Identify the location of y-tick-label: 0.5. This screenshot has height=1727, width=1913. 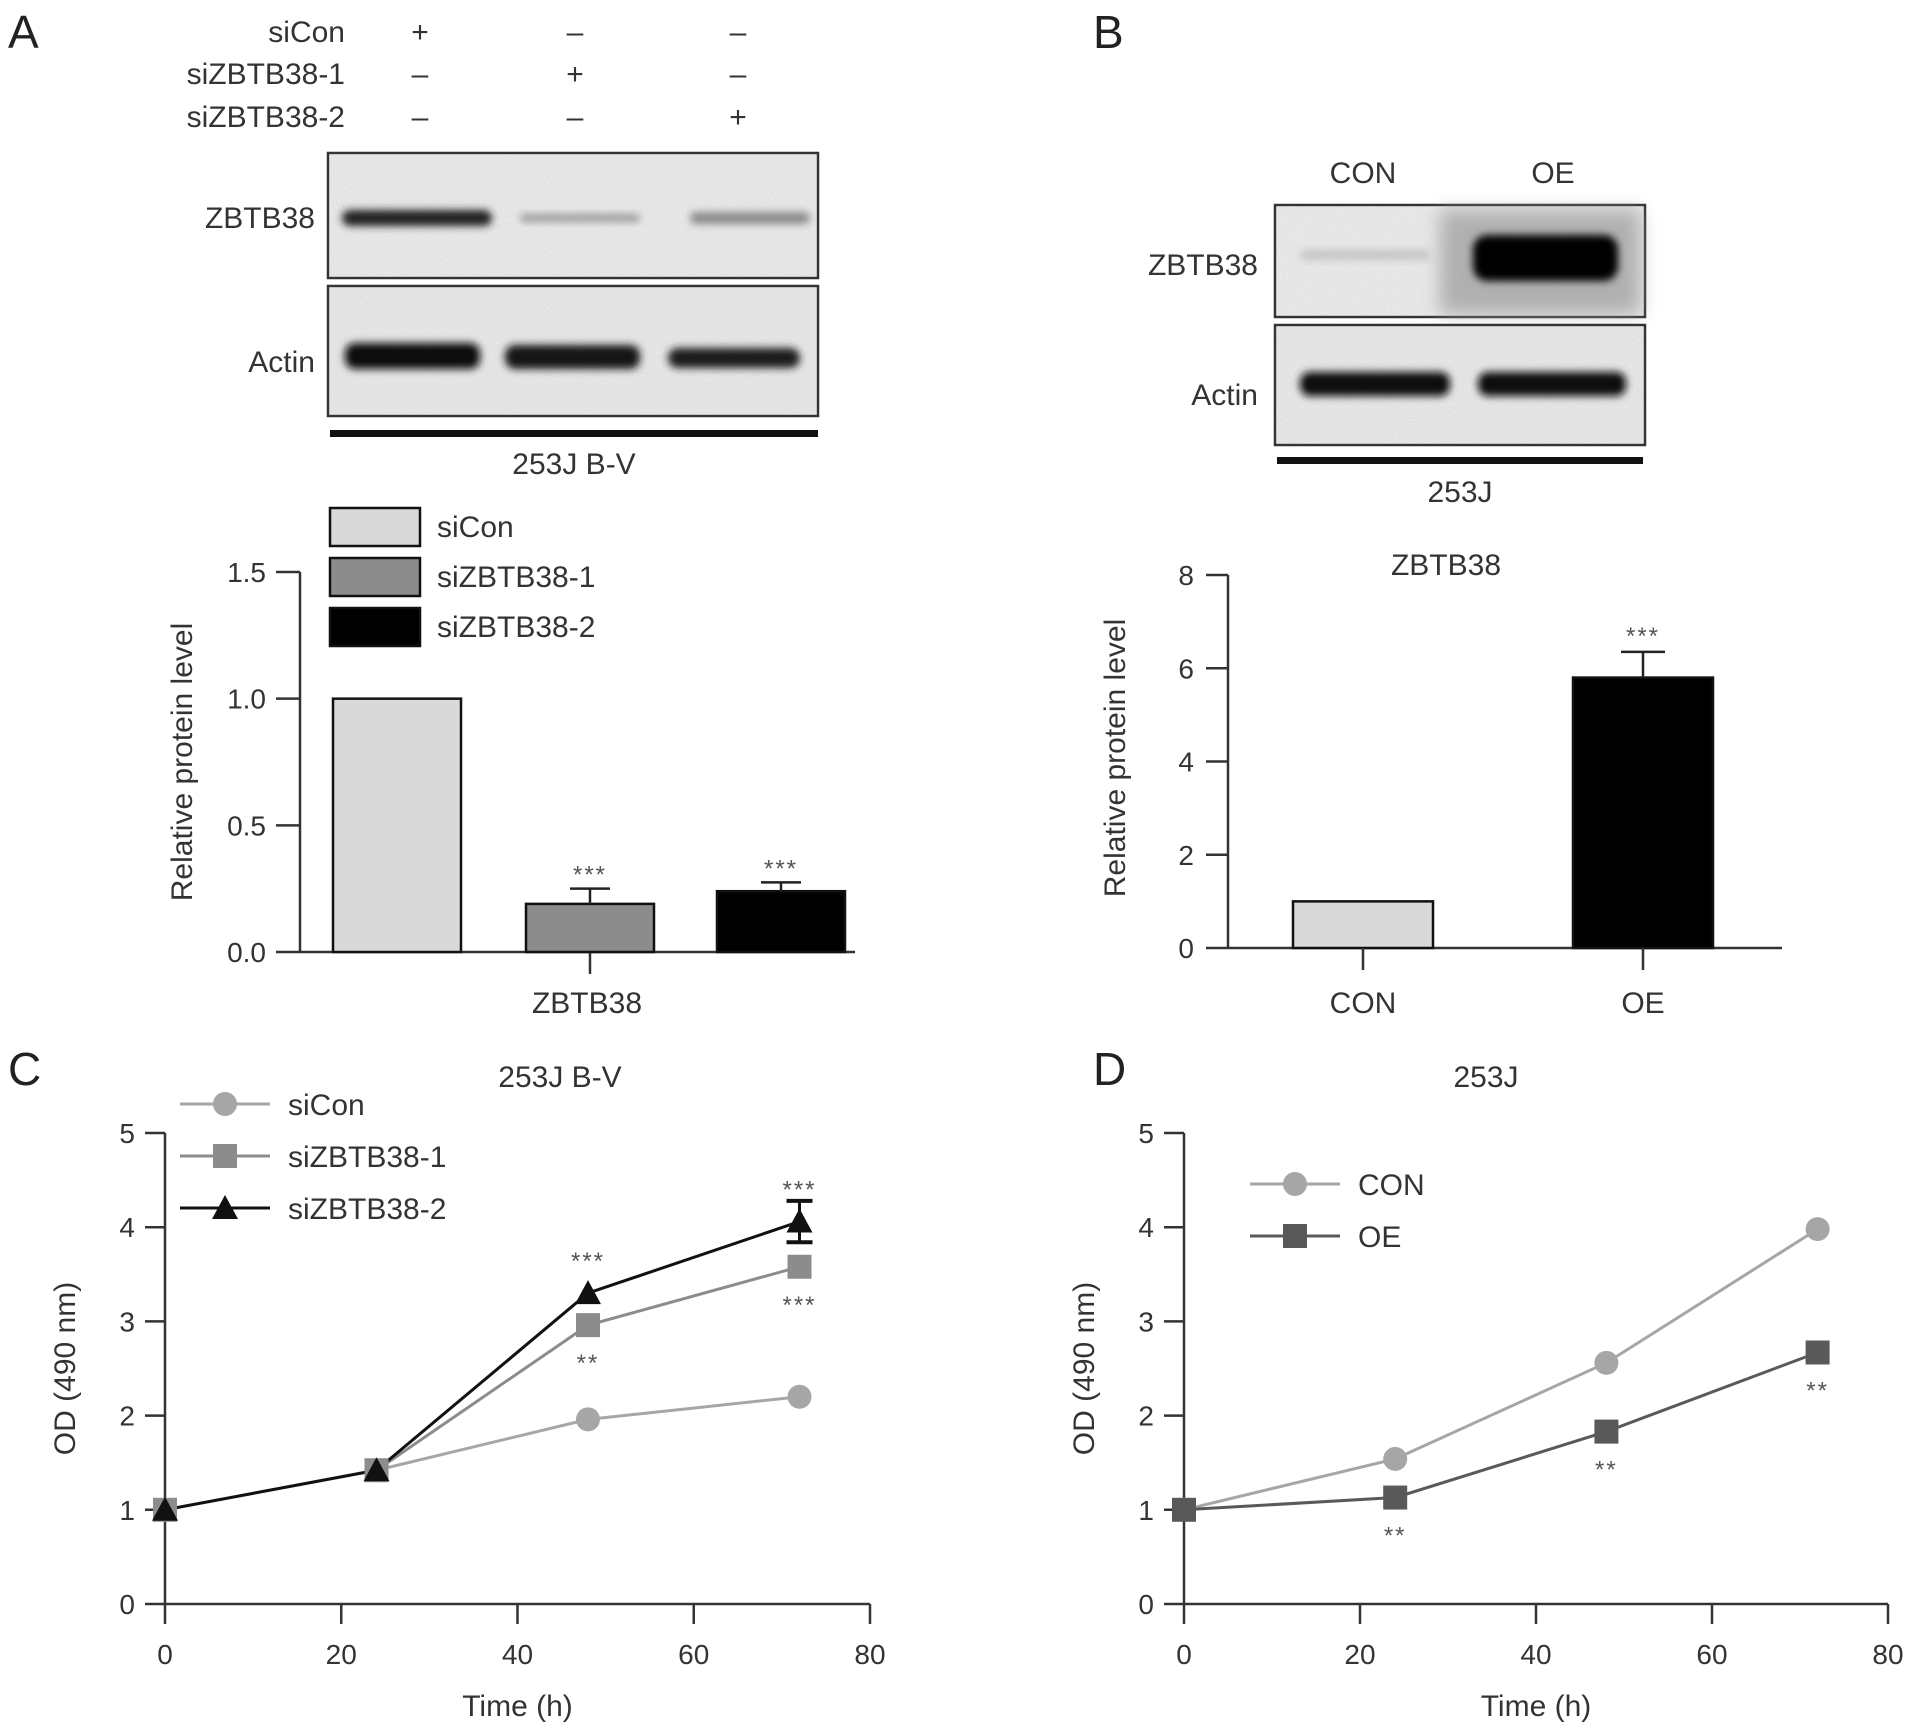
(246, 825).